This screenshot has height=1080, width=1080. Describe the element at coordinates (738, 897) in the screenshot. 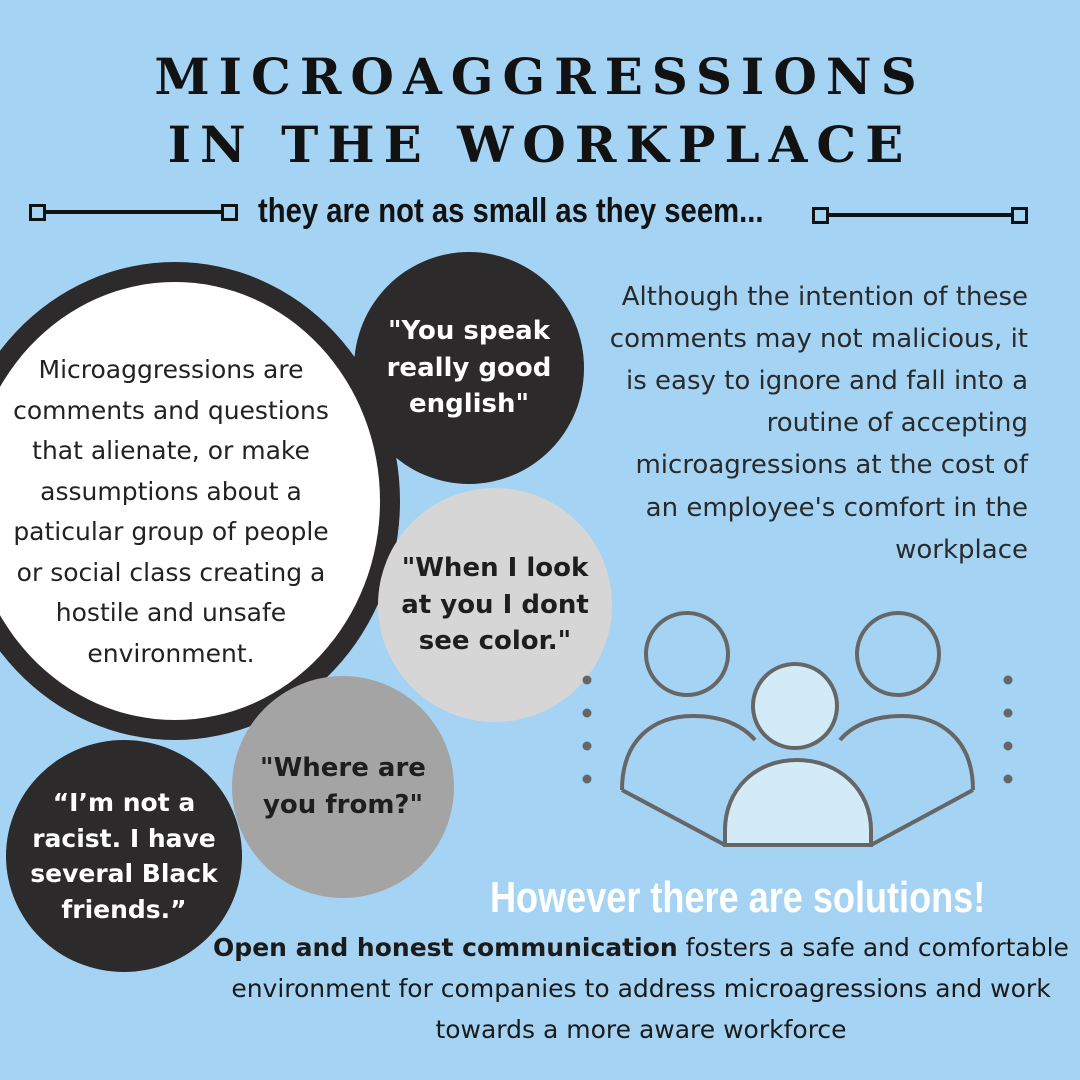

I see `solutions-heading: However there are solutions!` at that location.